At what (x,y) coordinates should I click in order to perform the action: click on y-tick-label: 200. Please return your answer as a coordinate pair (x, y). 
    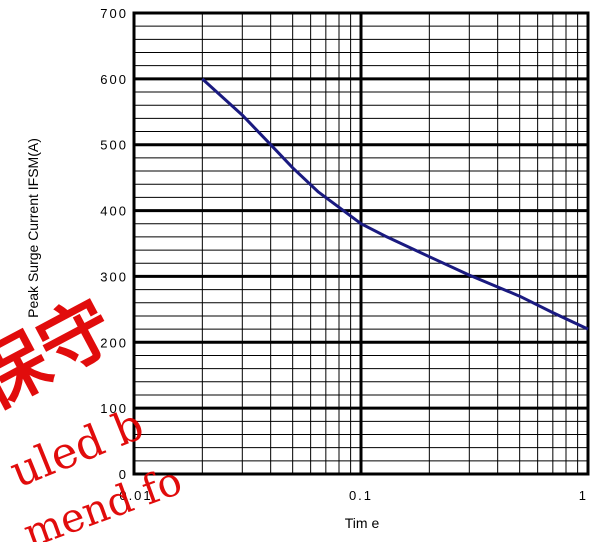
    Looking at the image, I should click on (114, 342).